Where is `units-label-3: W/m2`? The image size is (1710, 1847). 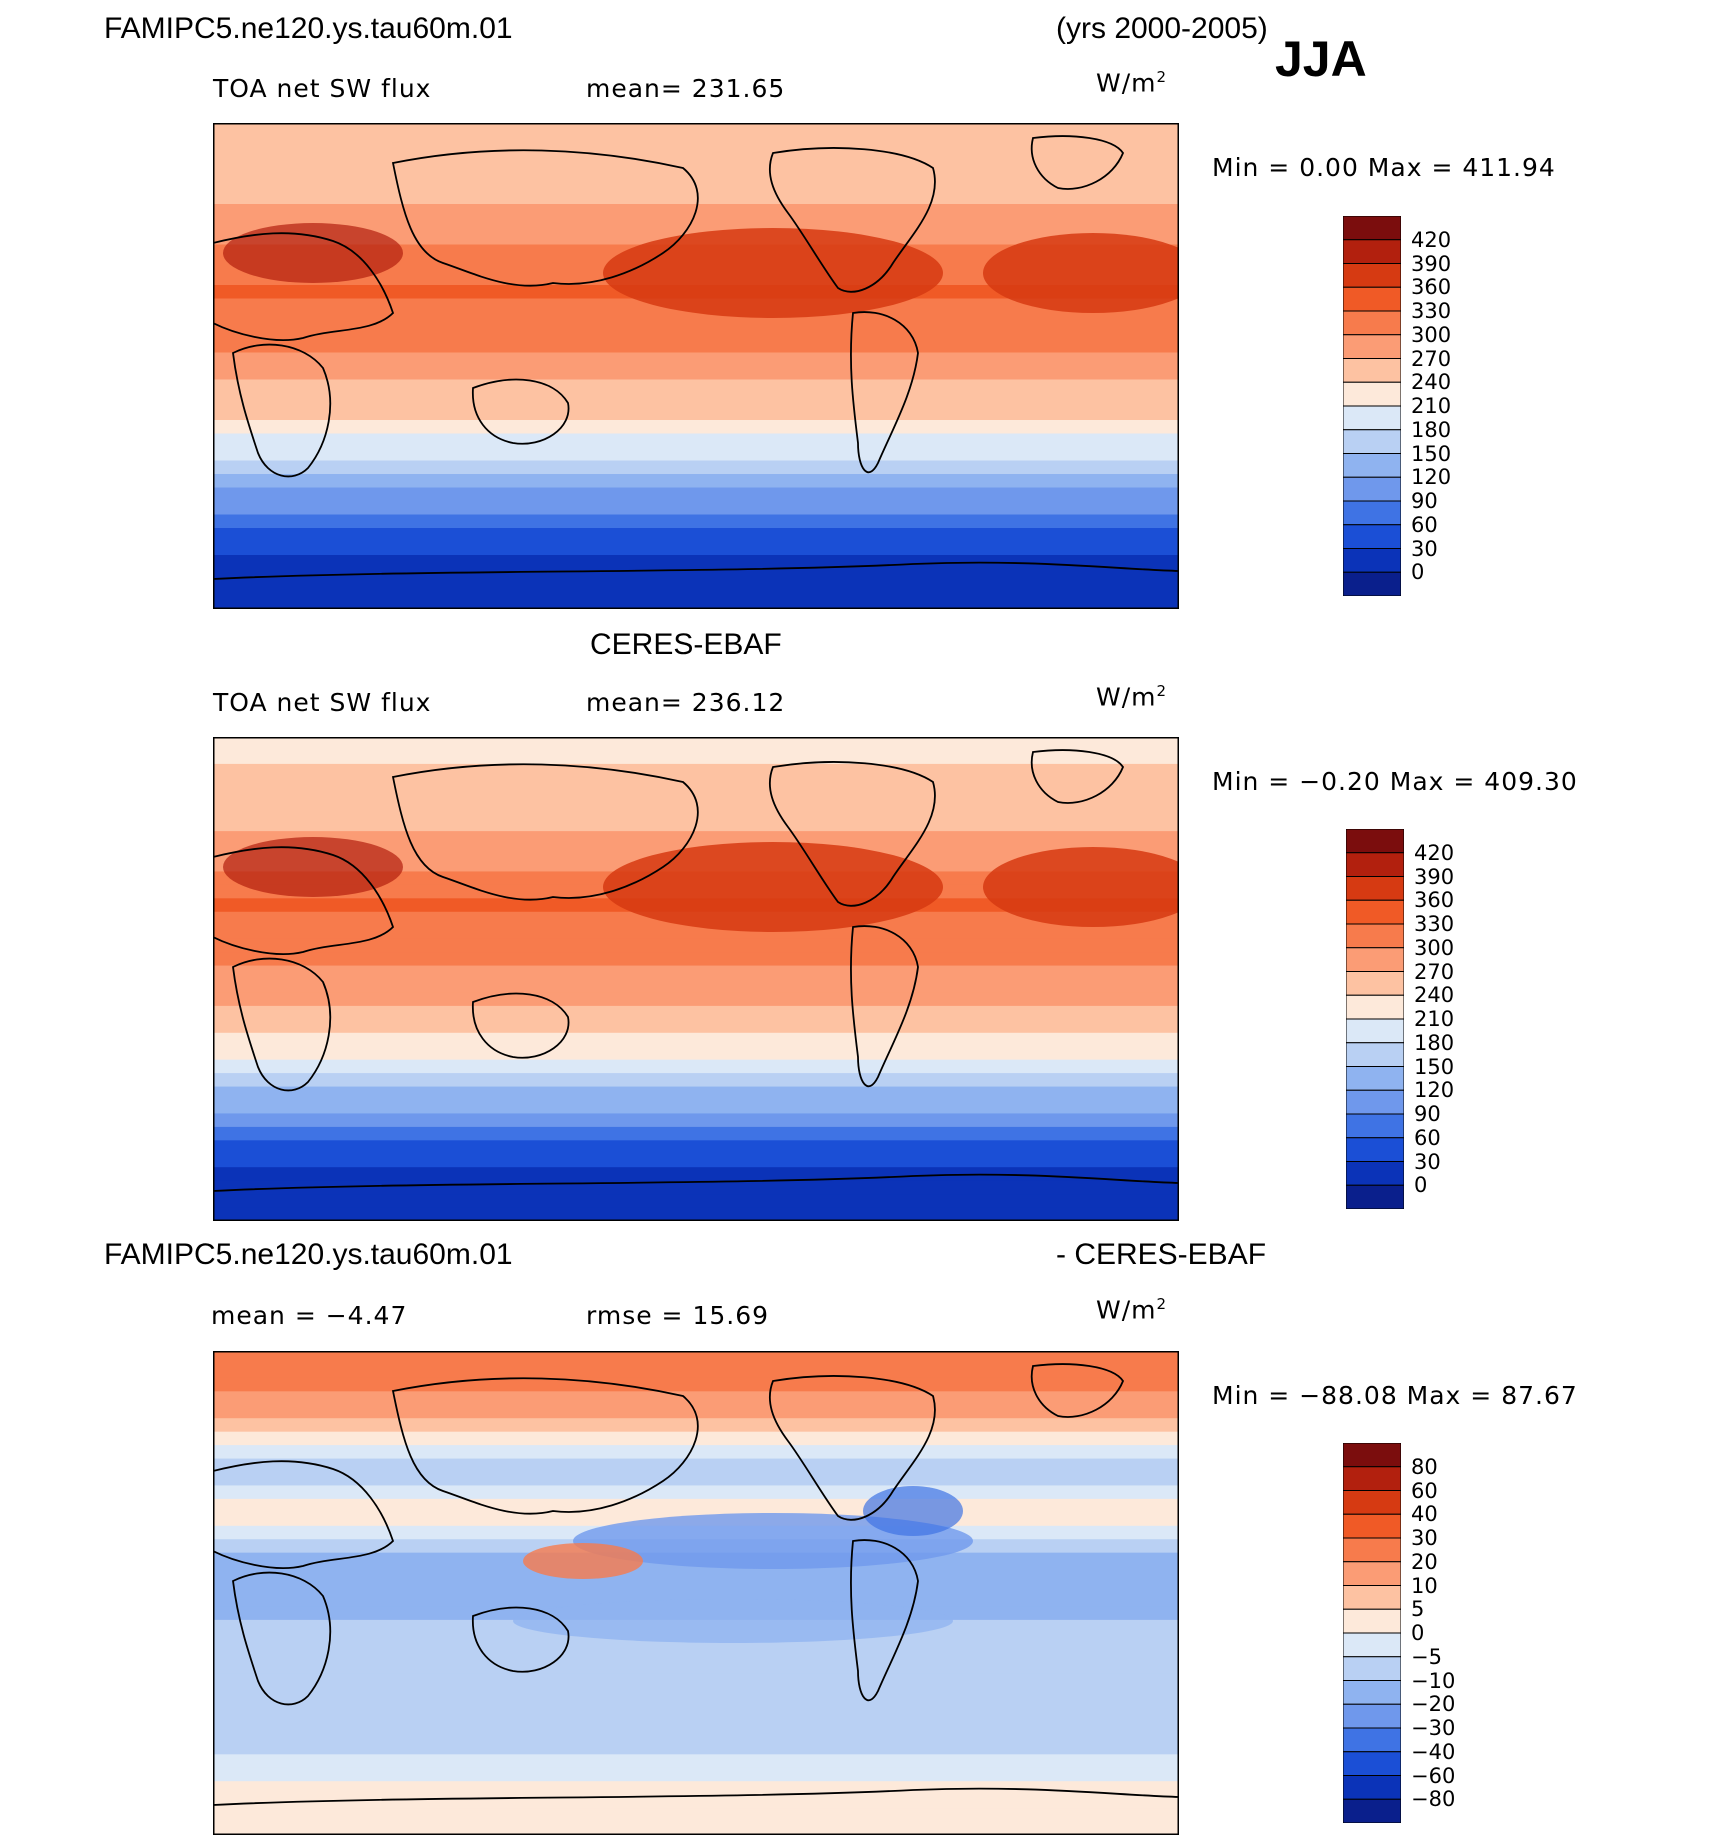
units-label-3: W/m2 is located at coordinates (1132, 1310).